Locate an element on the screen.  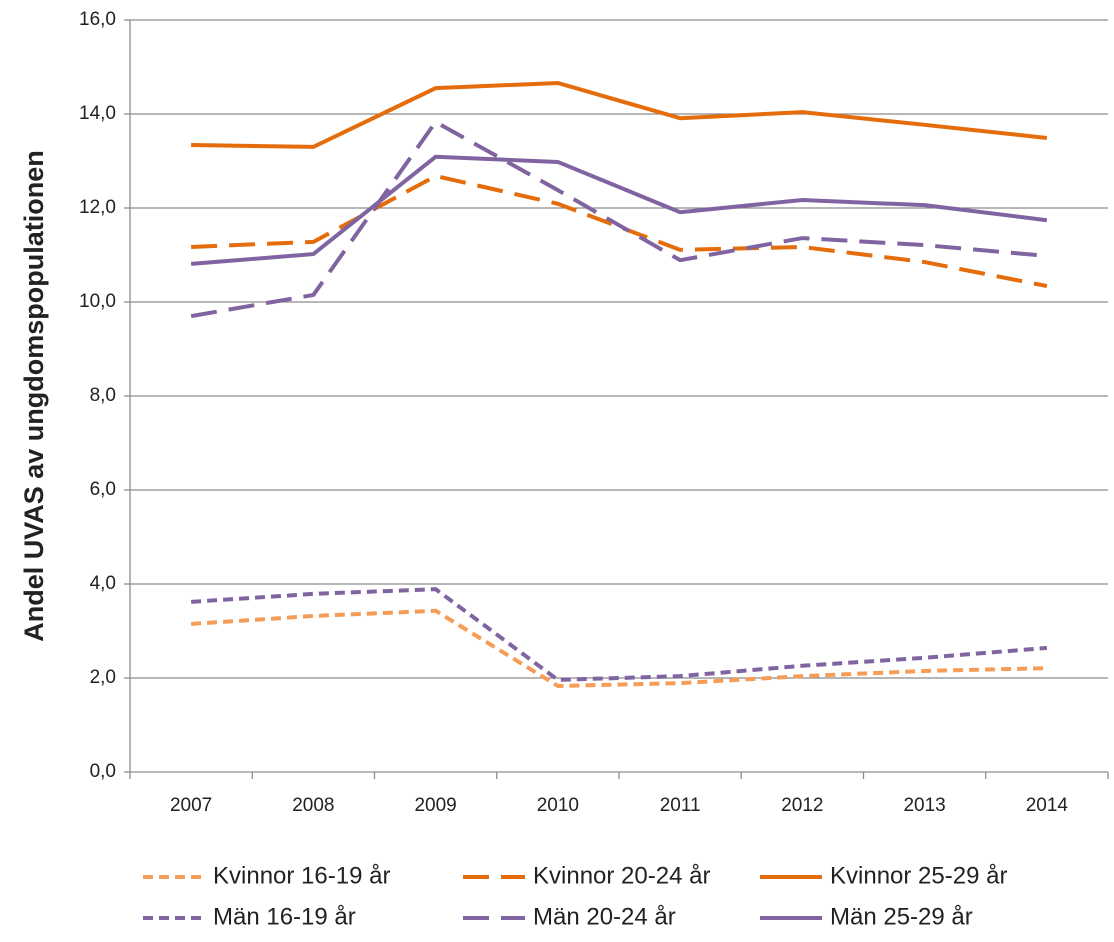
y-tick-label: 6,0 is located at coordinates (103, 489).